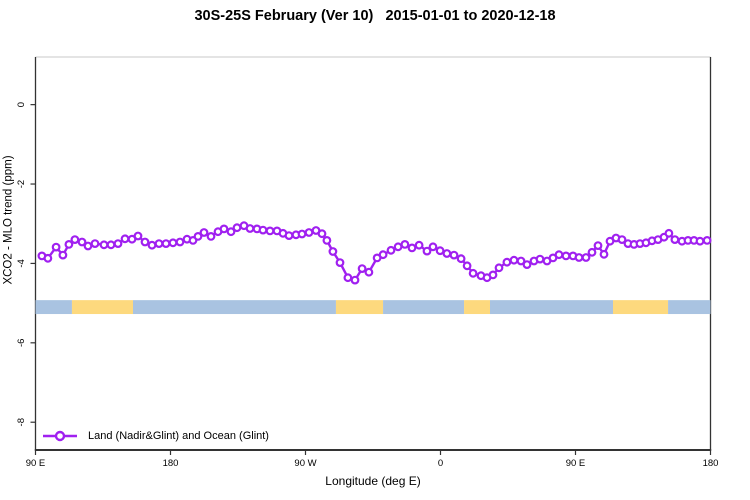  I want to click on x-axis-title: Longitude (deg E), so click(373, 481).